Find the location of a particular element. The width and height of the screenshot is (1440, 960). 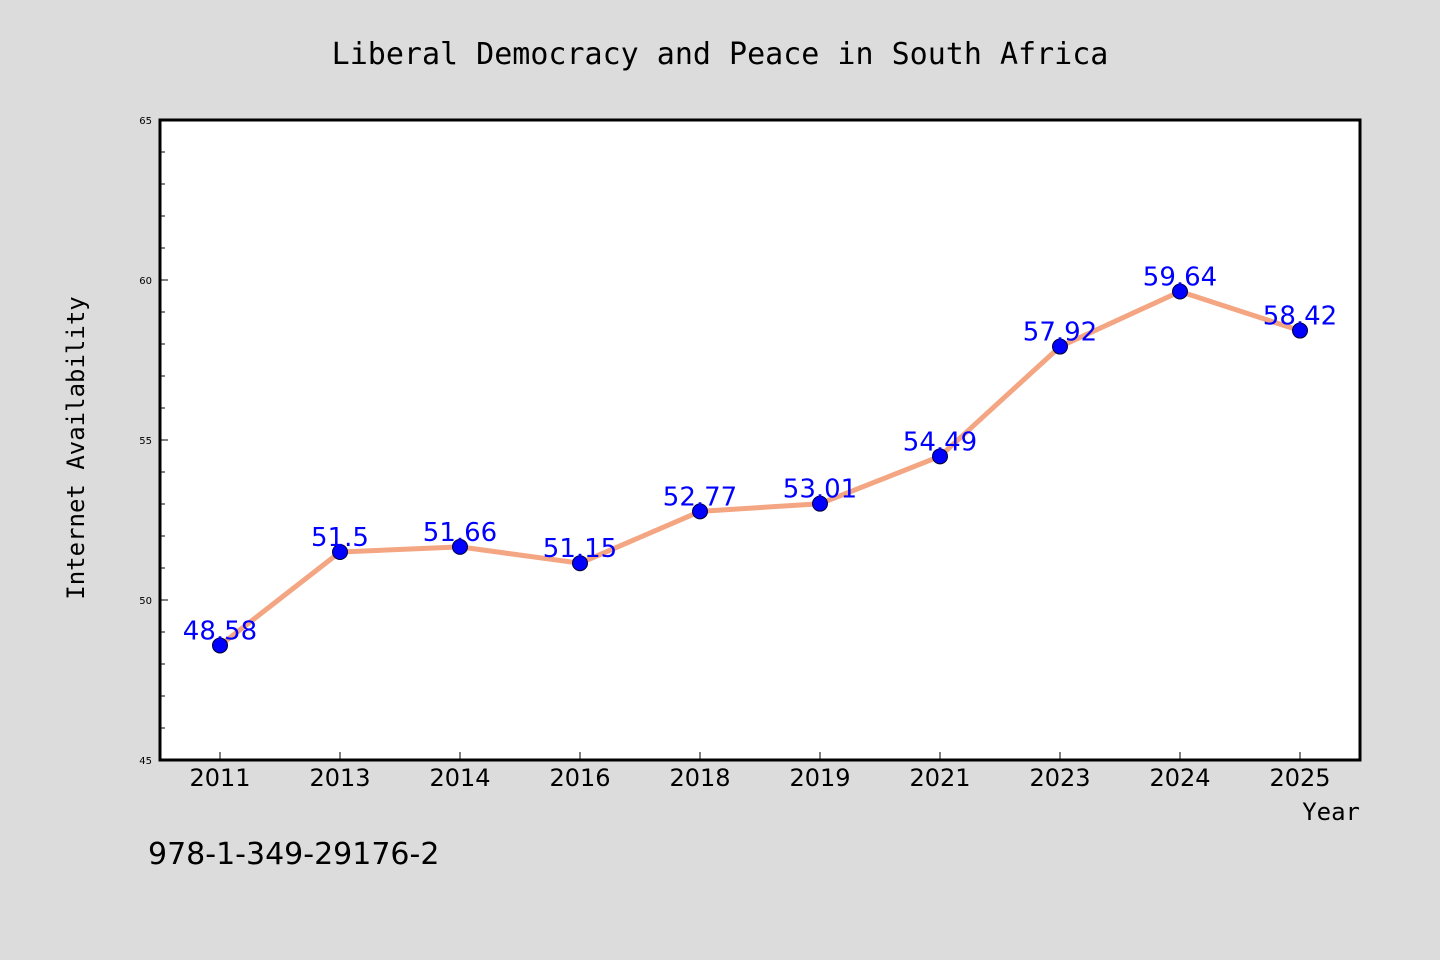

y-tick-label: 55 is located at coordinates (145, 441).